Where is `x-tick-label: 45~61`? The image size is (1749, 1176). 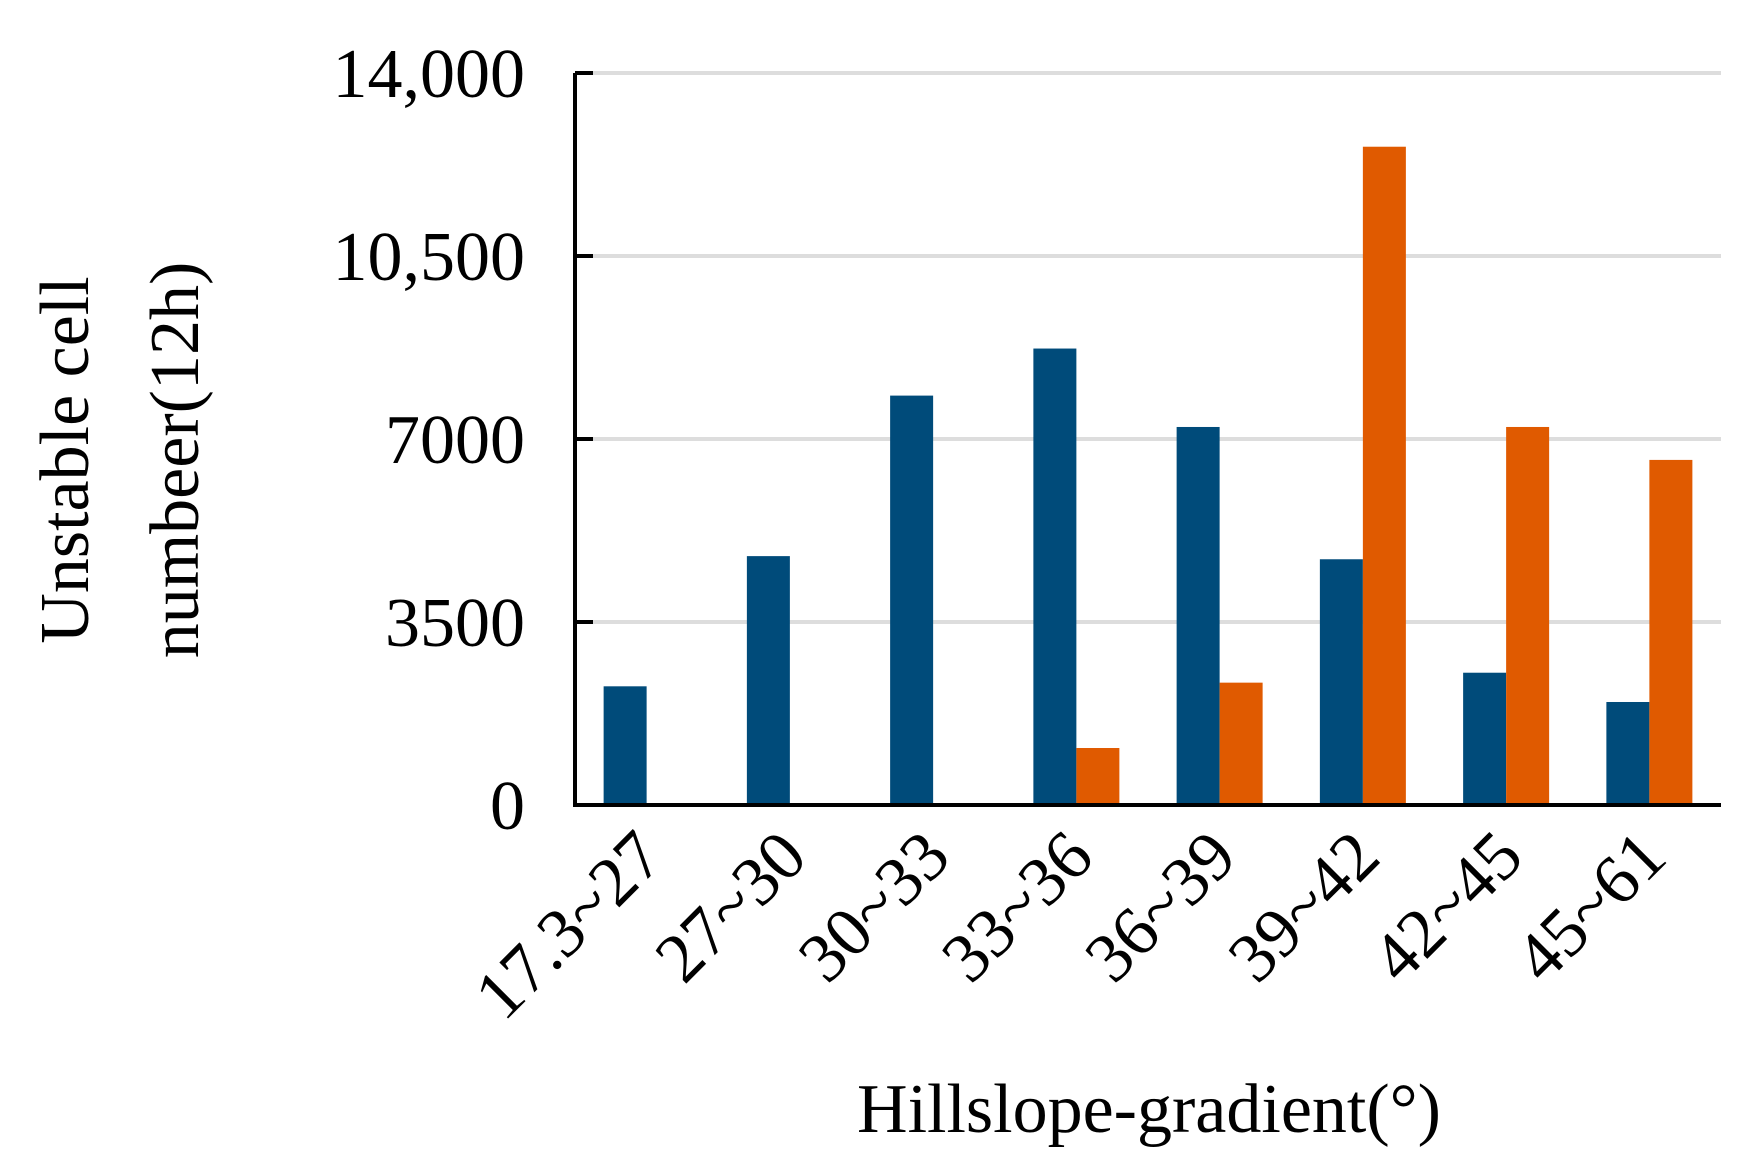 x-tick-label: 45~61 is located at coordinates (1590, 907).